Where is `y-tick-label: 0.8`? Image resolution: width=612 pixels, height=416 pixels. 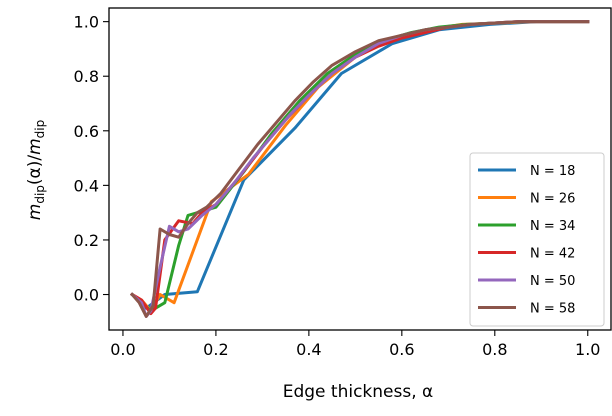 y-tick-label: 0.8 is located at coordinates (86, 76).